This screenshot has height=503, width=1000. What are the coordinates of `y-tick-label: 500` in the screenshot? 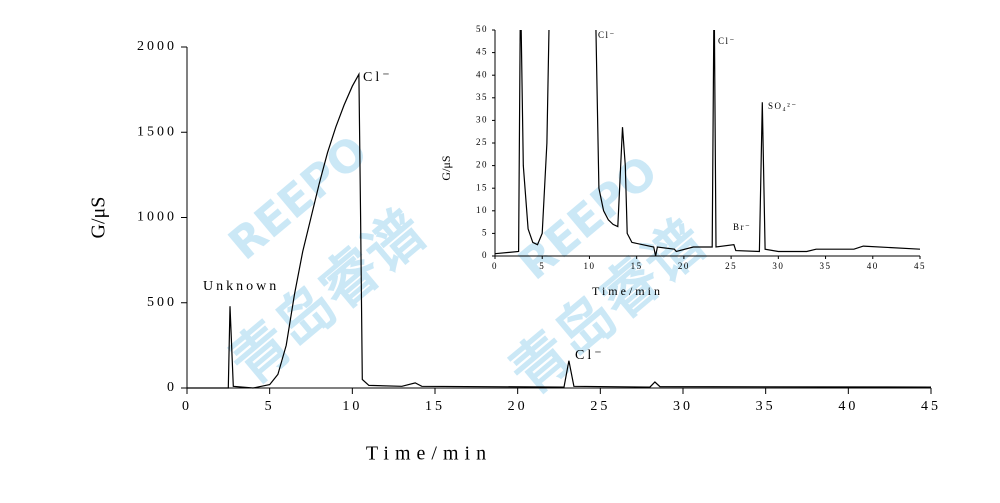 It's located at (162, 302).